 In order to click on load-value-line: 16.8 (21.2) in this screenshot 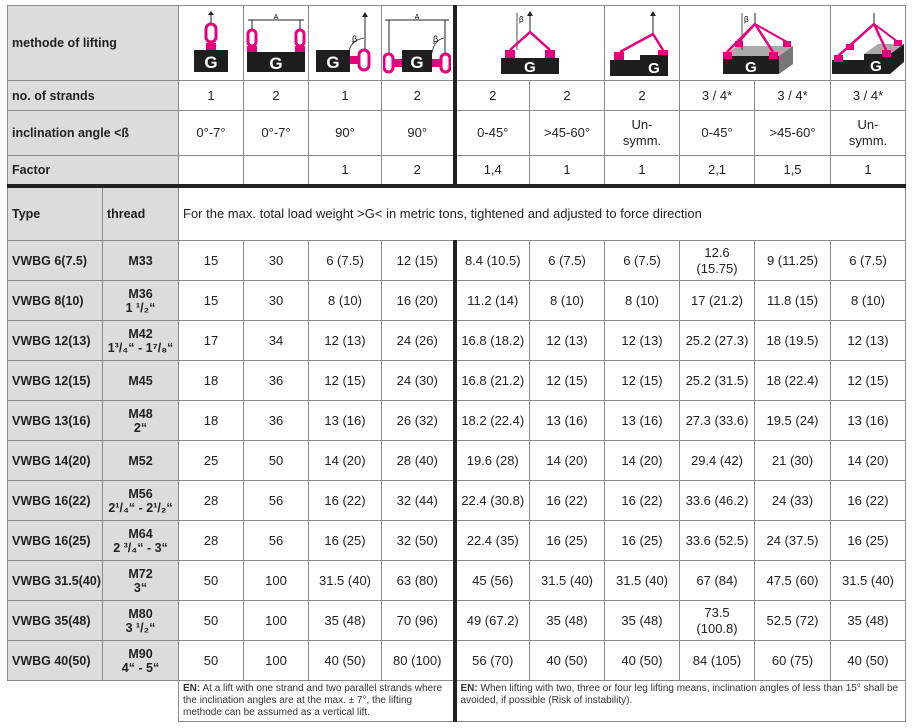, I will do `click(493, 380)`.